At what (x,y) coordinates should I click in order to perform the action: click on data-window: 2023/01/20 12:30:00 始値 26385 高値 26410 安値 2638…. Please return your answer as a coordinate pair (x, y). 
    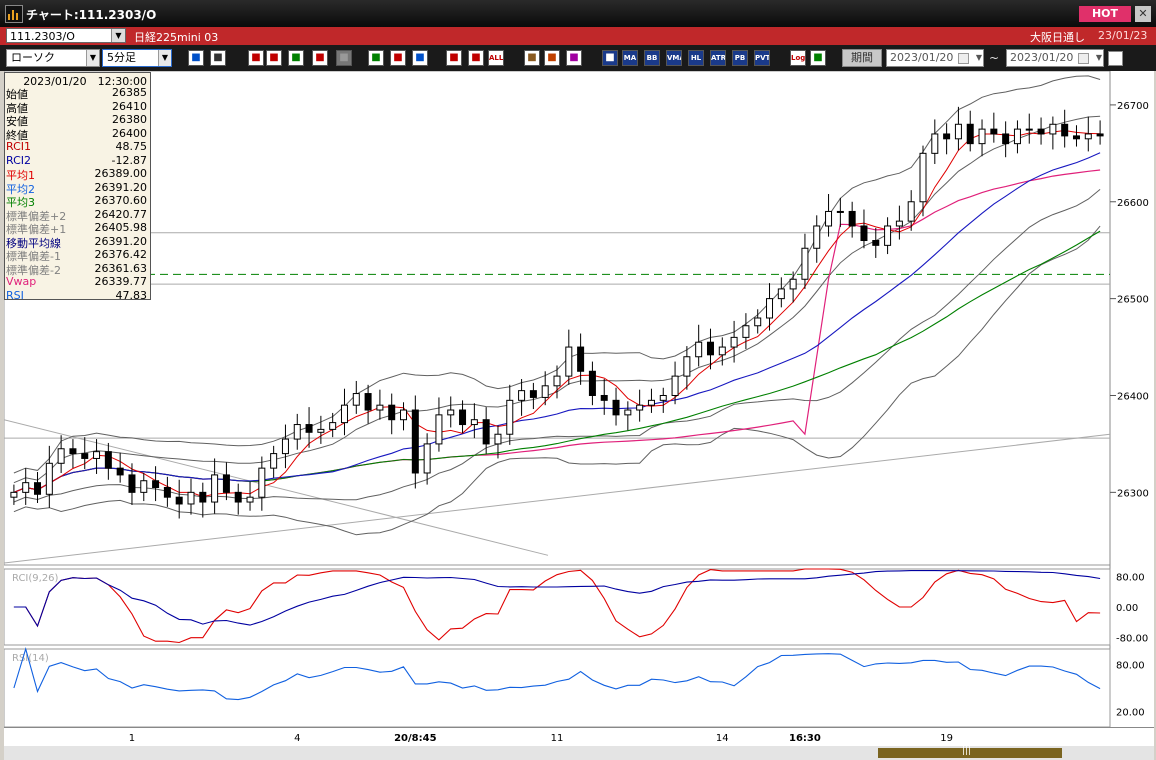
    Looking at the image, I should click on (77, 187).